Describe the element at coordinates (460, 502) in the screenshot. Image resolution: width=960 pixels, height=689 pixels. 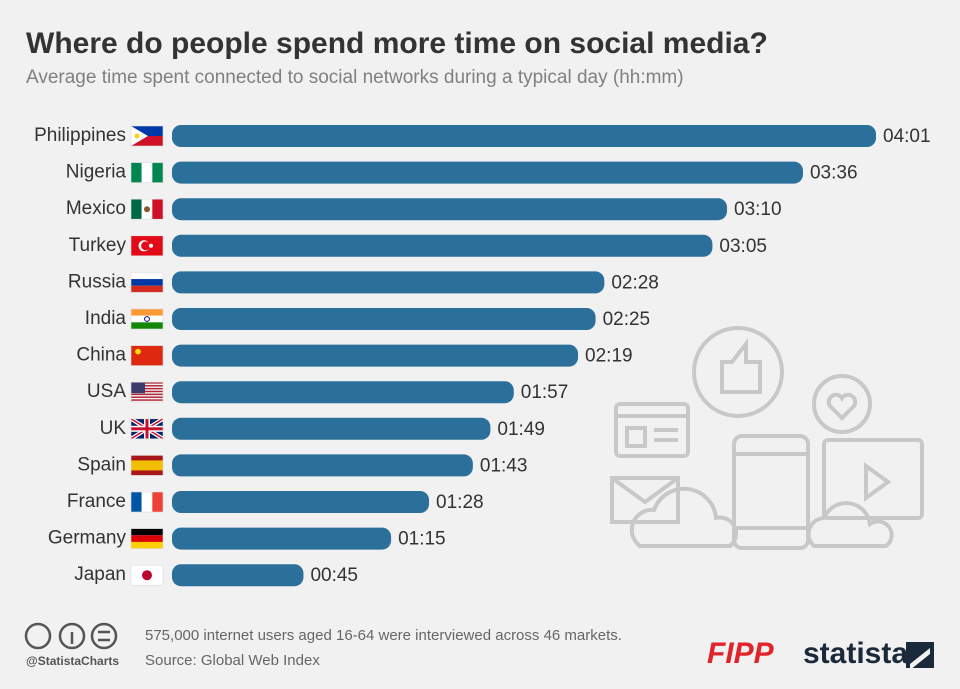
I see `value-label: 01:28` at that location.